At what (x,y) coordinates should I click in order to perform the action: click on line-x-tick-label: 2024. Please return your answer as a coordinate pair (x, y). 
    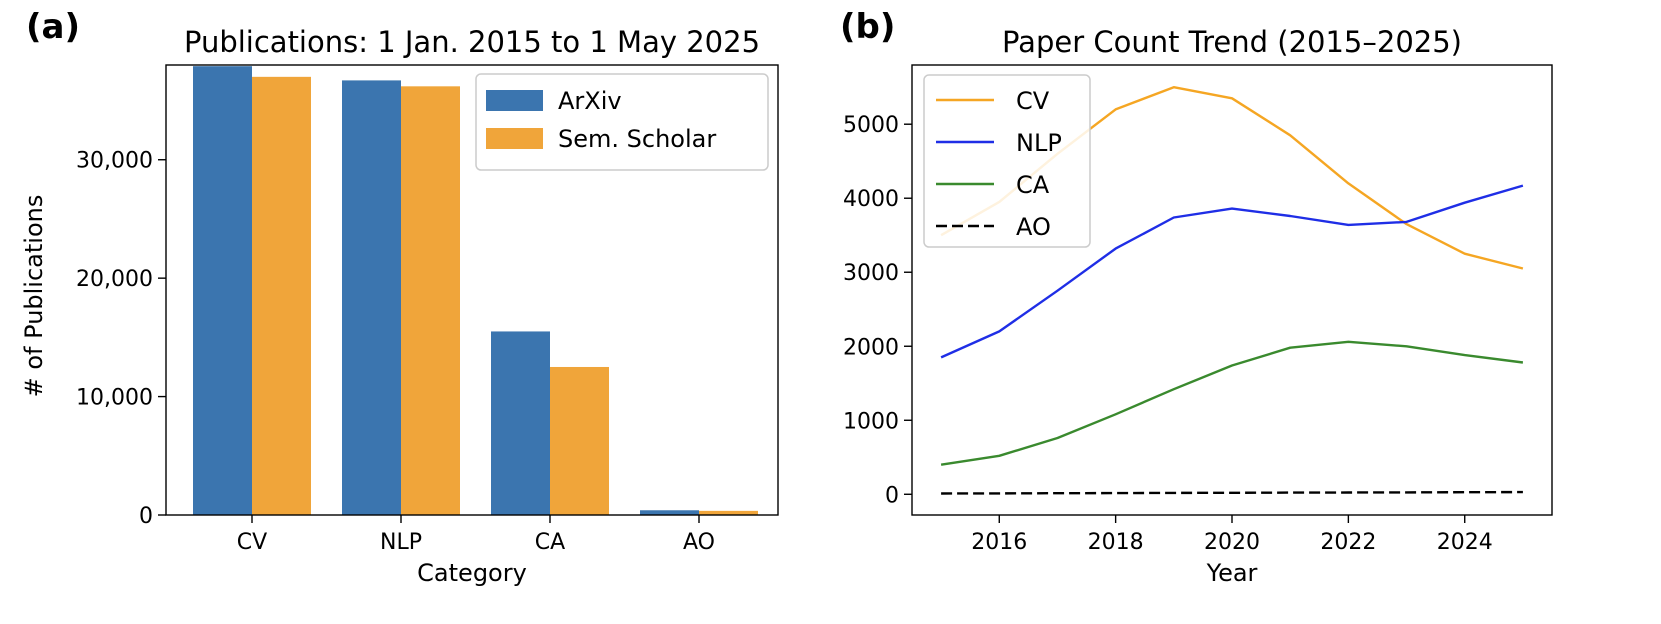
    Looking at the image, I should click on (1465, 542).